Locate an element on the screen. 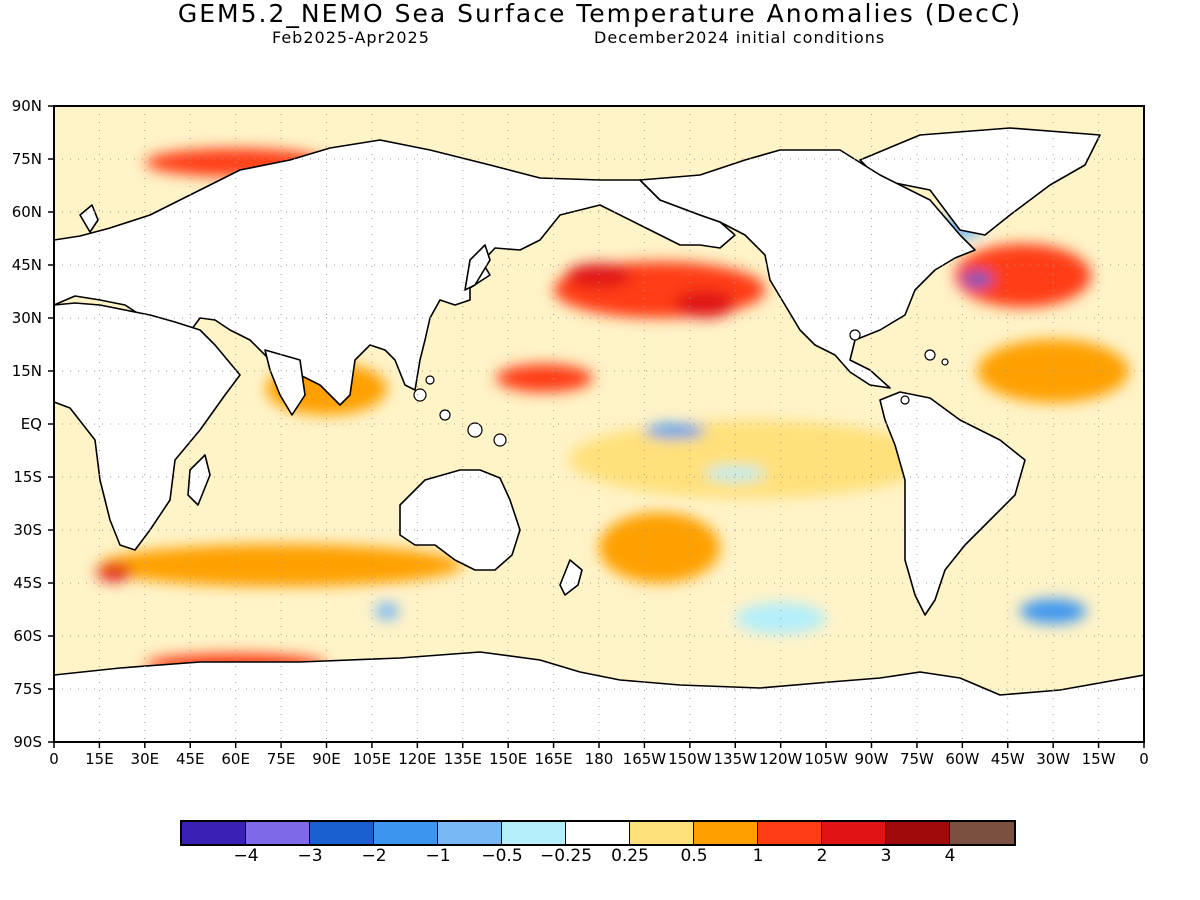 The height and width of the screenshot is (900, 1200). lon-tick-label: 75W is located at coordinates (917, 759).